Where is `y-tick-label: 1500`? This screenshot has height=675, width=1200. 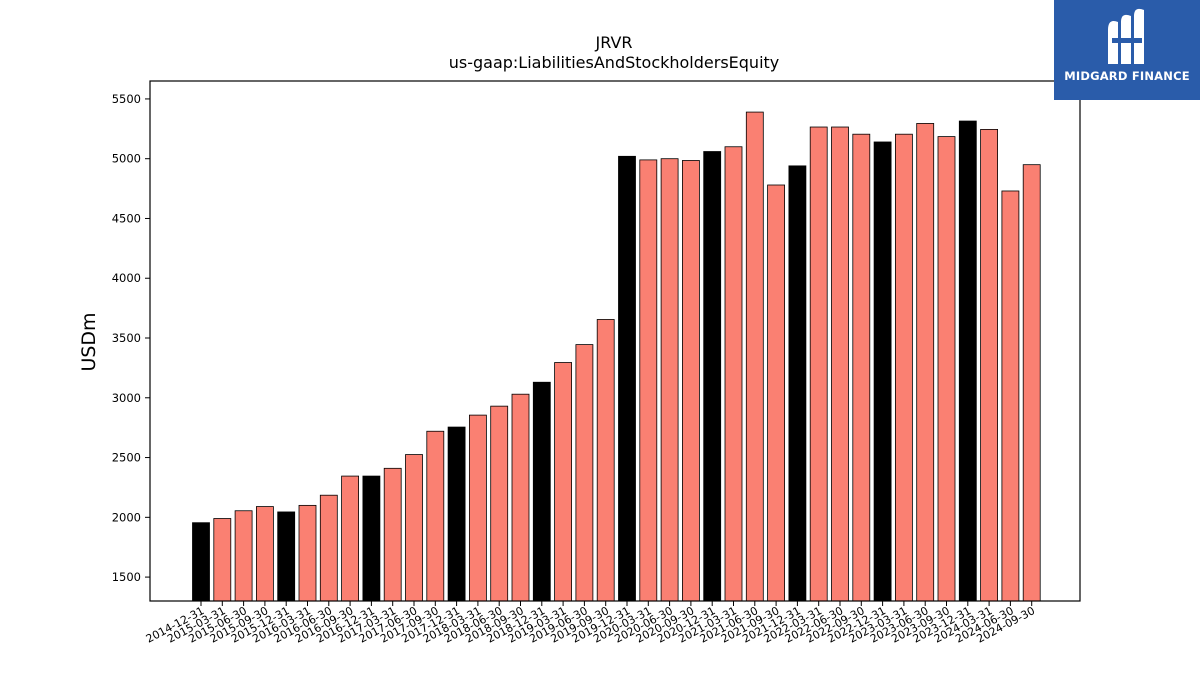 y-tick-label: 1500 is located at coordinates (126, 577).